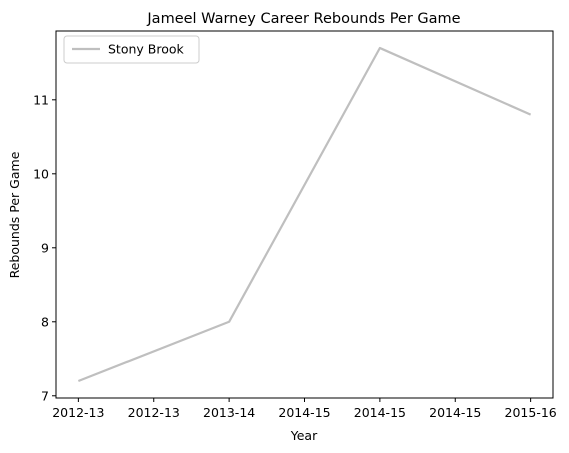 This screenshot has width=569, height=453. Describe the element at coordinates (146, 49) in the screenshot. I see `legend-label-stony-brook: Stony Brook` at that location.